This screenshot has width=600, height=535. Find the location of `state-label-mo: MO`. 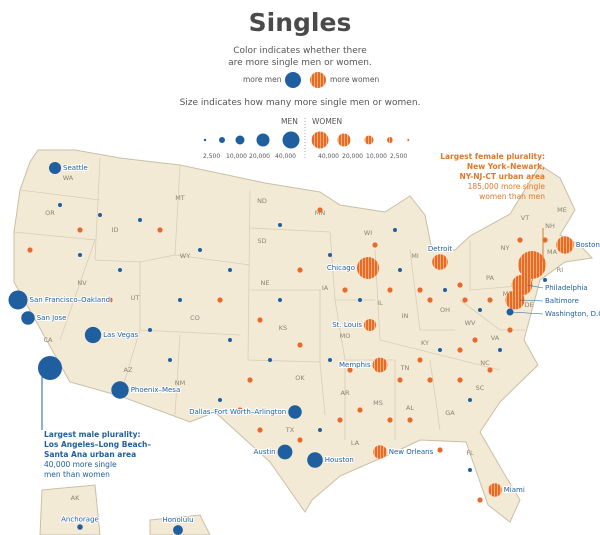

state-label-mo: MO is located at coordinates (345, 336).